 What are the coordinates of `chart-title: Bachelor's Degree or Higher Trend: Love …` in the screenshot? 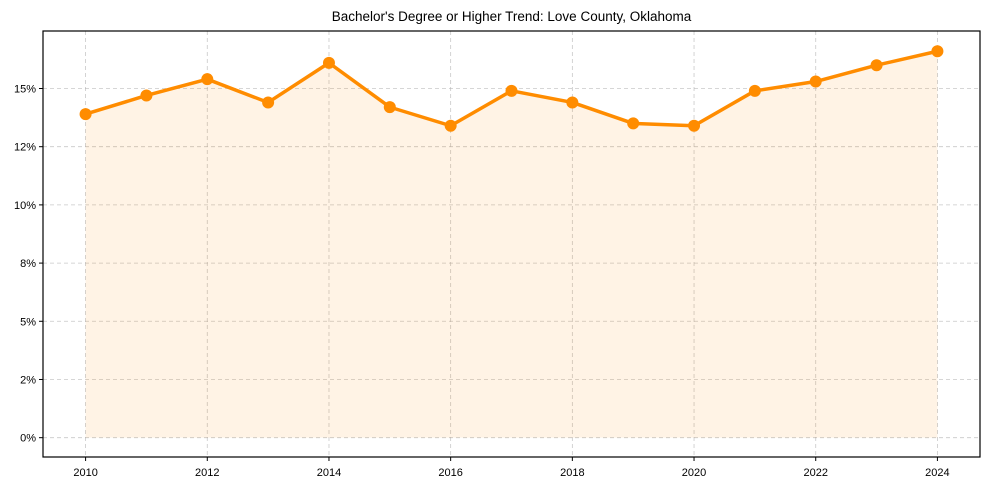 It's located at (512, 16).